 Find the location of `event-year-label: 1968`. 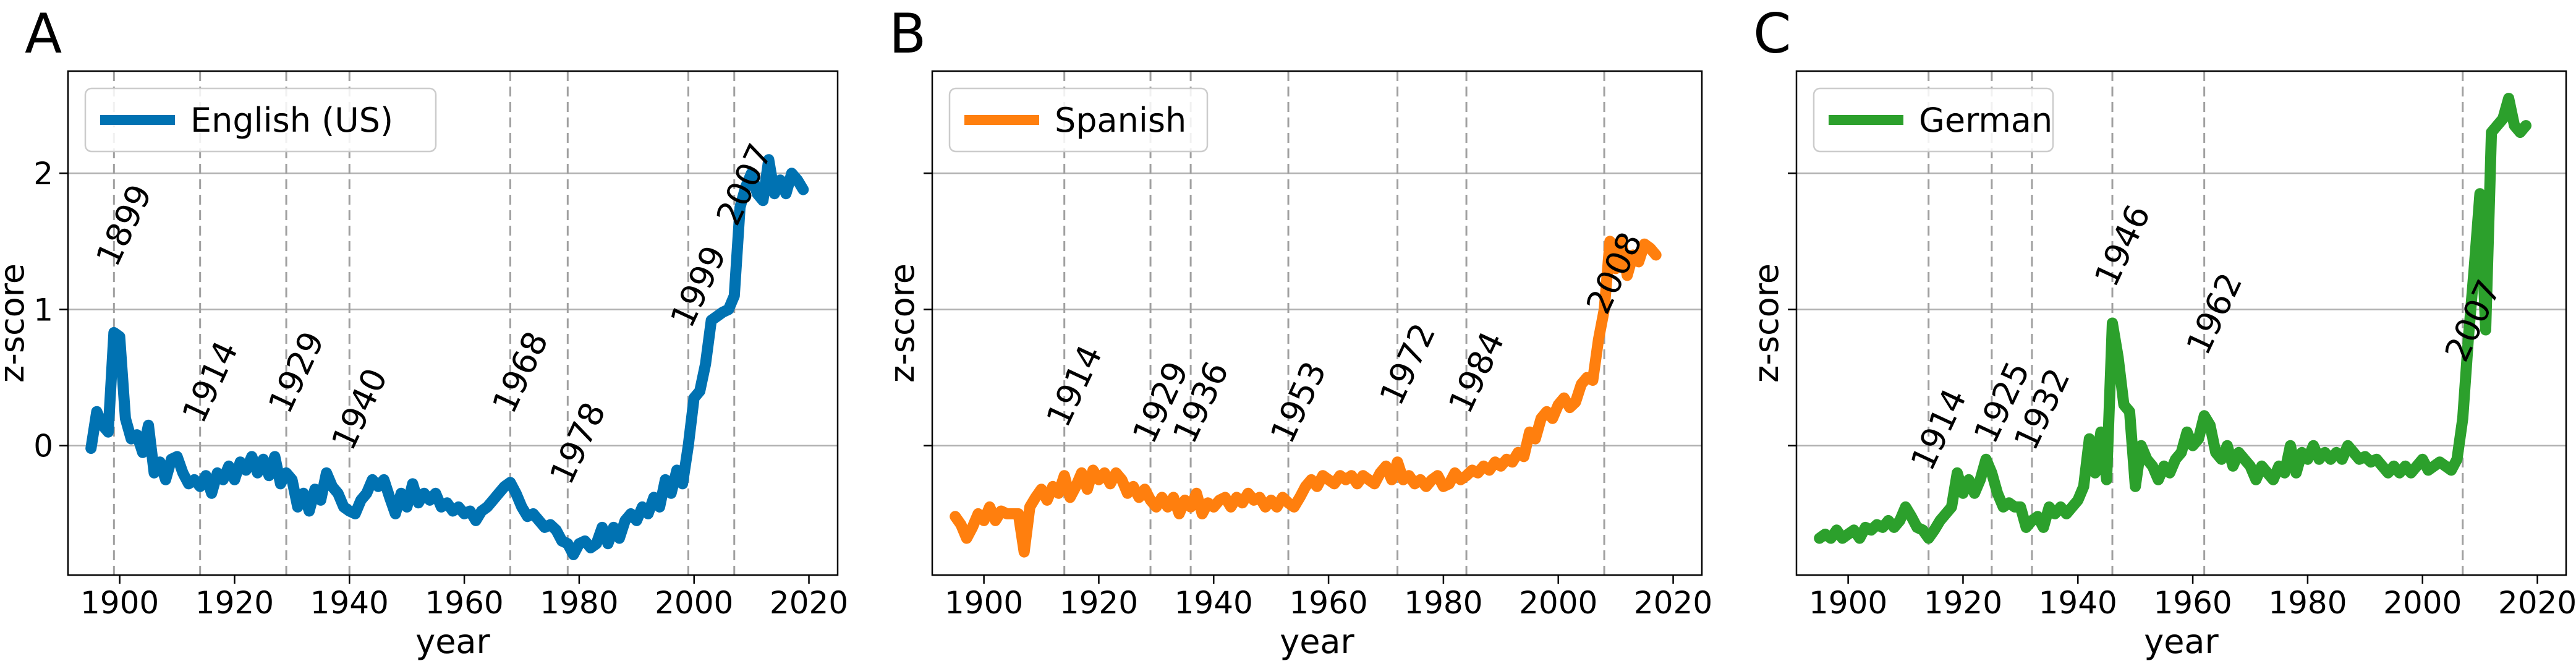

event-year-label: 1968 is located at coordinates (520, 372).